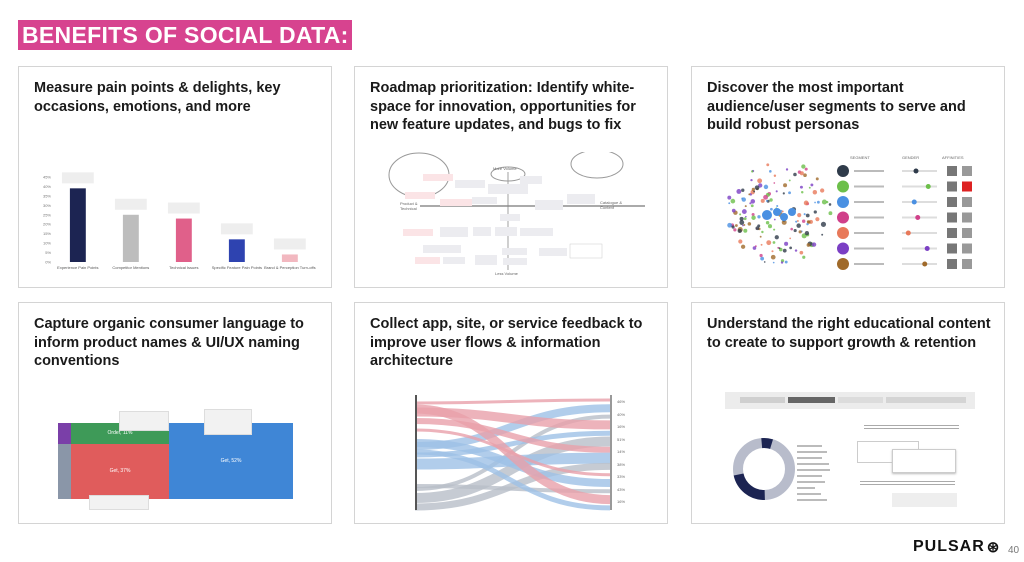 The height and width of the screenshot is (562, 1024). What do you see at coordinates (860, 157) in the screenshot?
I see `segment-header: SEGMENT` at bounding box center [860, 157].